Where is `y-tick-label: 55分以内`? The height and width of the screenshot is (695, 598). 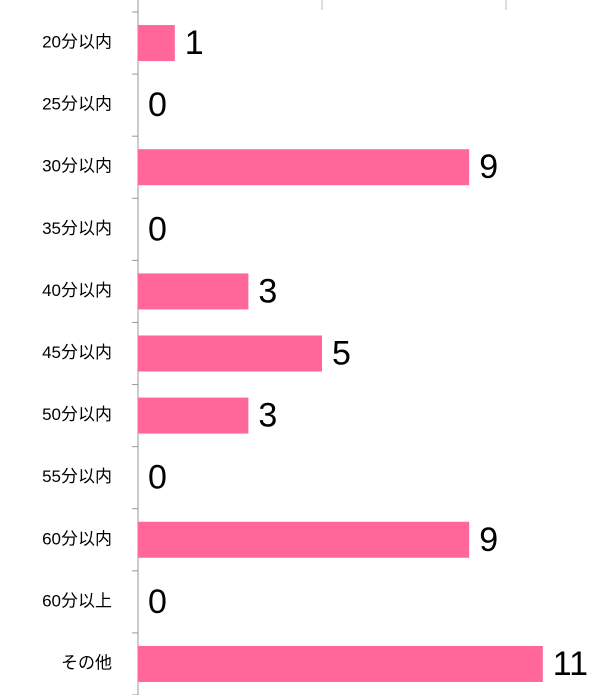 y-tick-label: 55分以内 is located at coordinates (77, 476).